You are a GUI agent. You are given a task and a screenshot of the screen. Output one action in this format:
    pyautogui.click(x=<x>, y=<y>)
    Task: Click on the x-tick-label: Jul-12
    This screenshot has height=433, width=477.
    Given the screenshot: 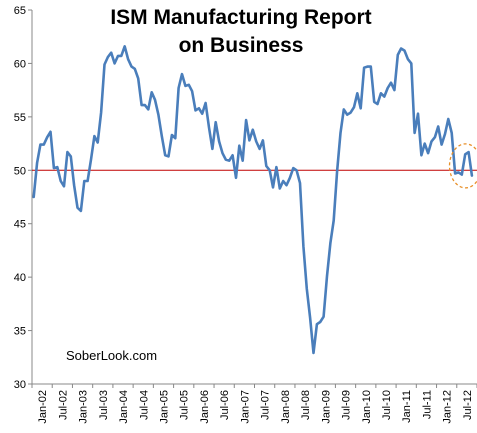 What is the action you would take?
    pyautogui.click(x=468, y=405)
    